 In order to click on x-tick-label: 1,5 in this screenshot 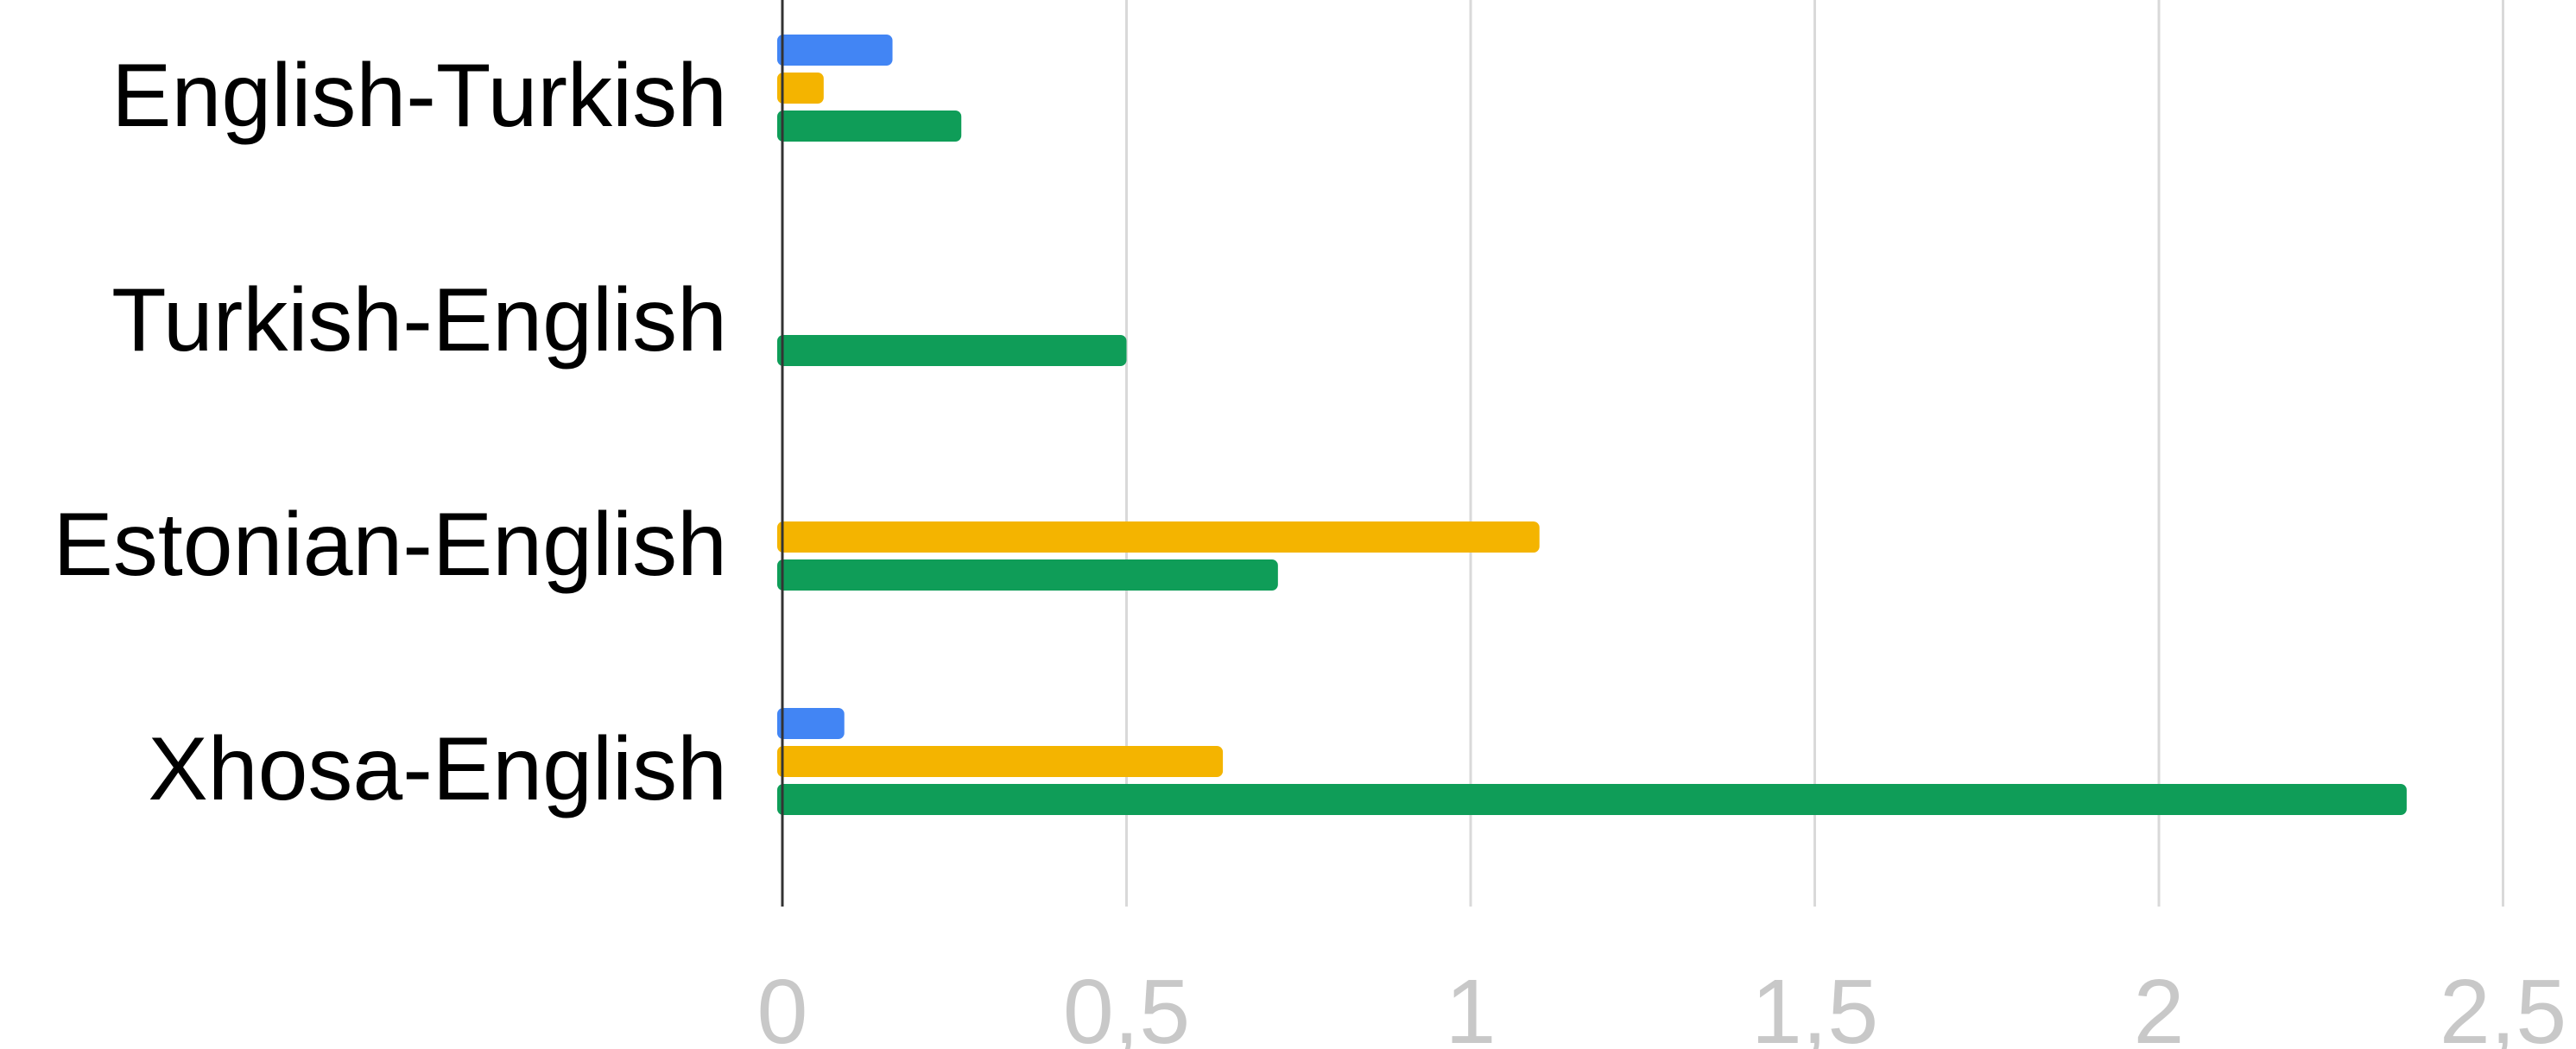, I will do `click(1815, 1005)`.